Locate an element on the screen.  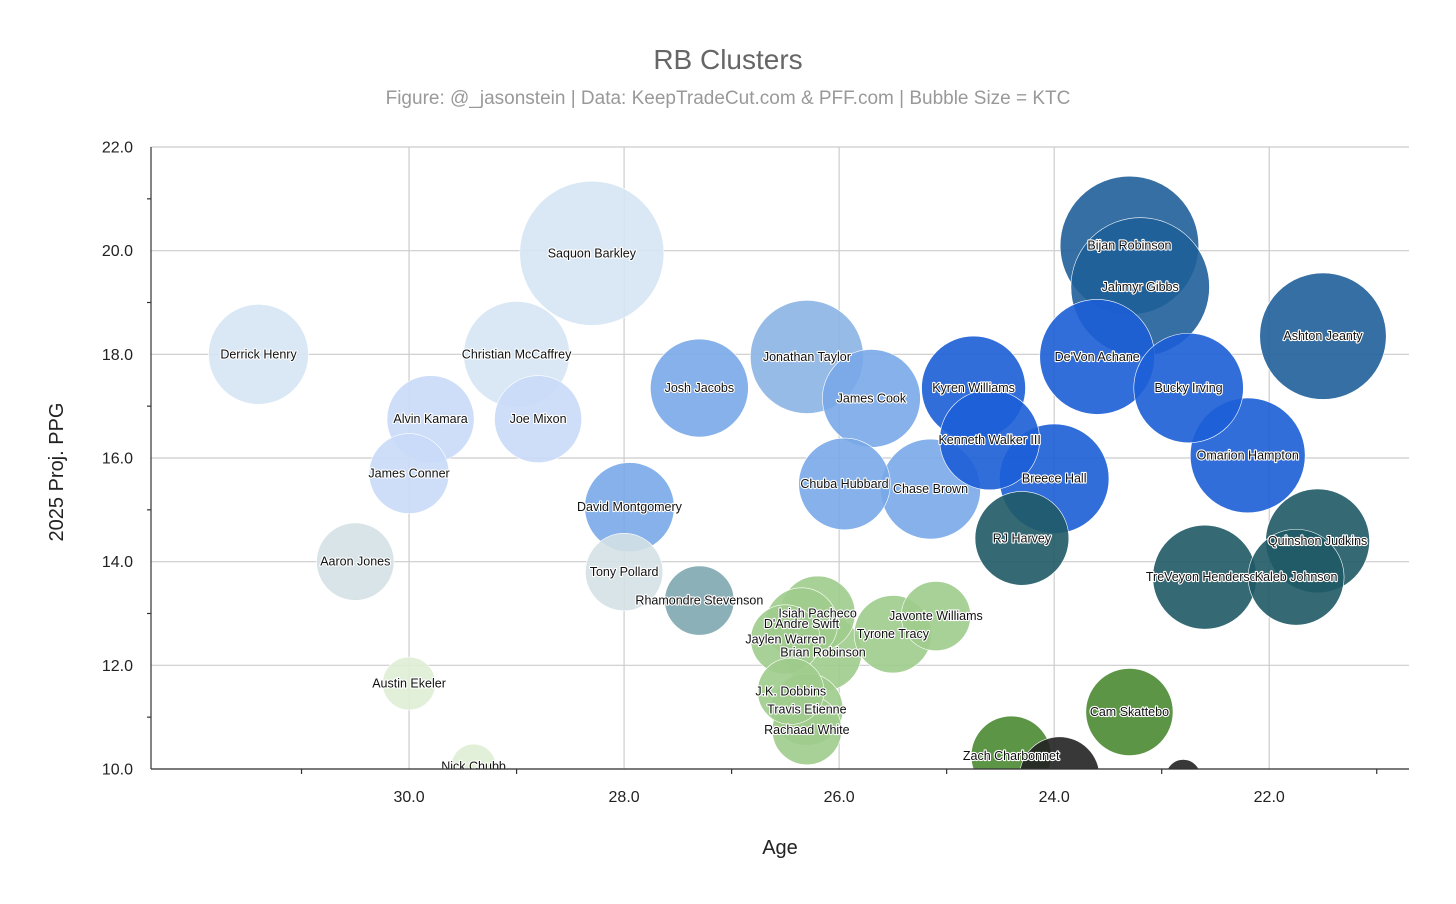
y-tick-label: 22.0 is located at coordinates (117, 148).